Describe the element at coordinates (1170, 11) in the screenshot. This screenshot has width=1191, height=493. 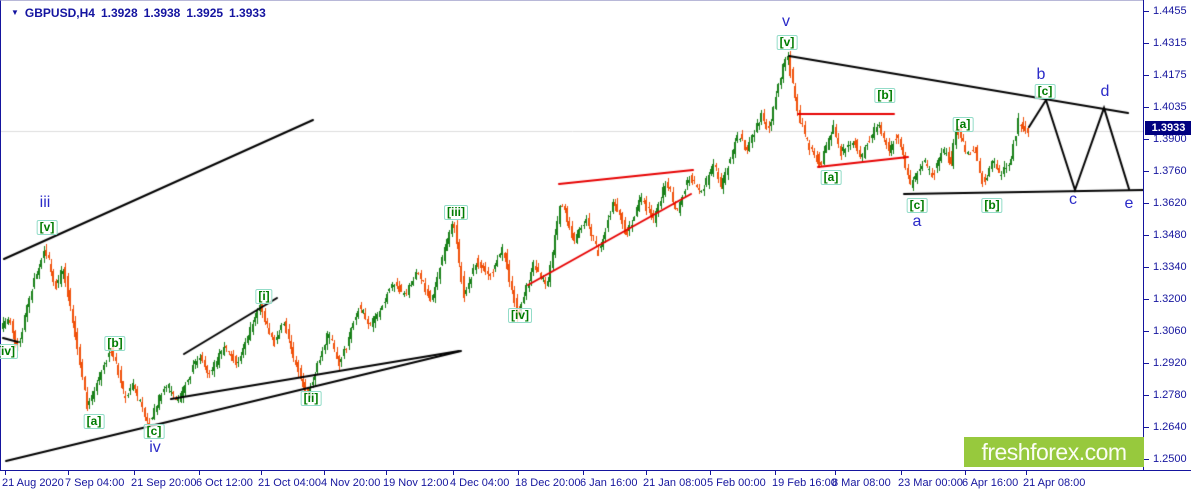
I see `price-axis-label: 1.4455` at that location.